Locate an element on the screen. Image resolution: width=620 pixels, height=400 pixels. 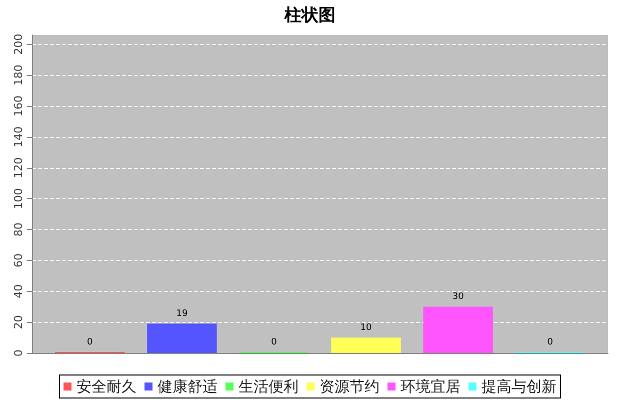
y-tick-label: 140 is located at coordinates (18, 137).